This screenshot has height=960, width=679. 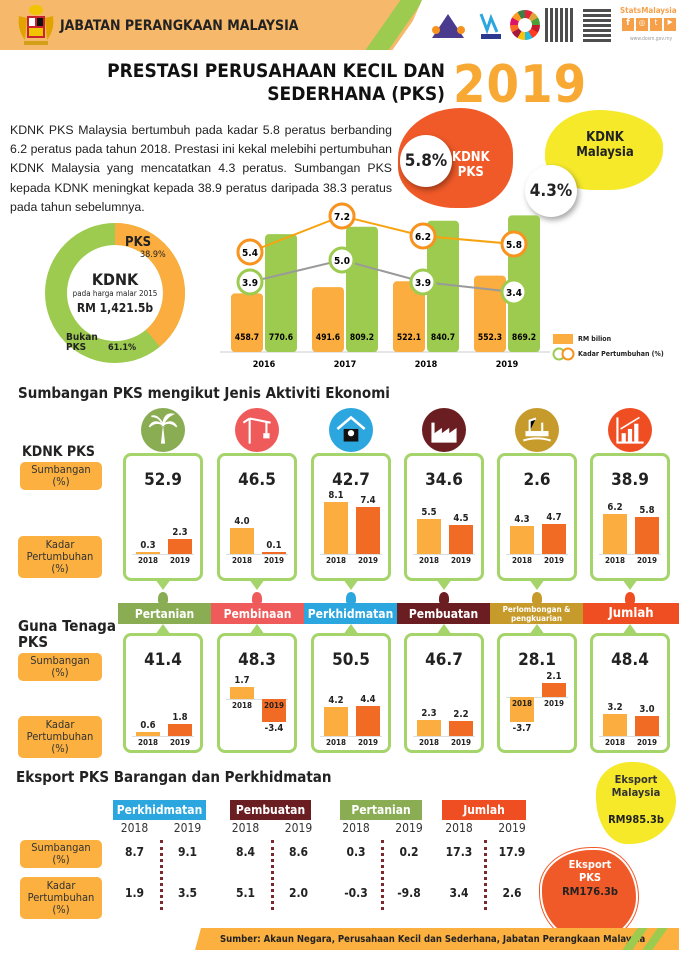 What do you see at coordinates (351, 660) in the screenshot?
I see `share-value: 50.5` at bounding box center [351, 660].